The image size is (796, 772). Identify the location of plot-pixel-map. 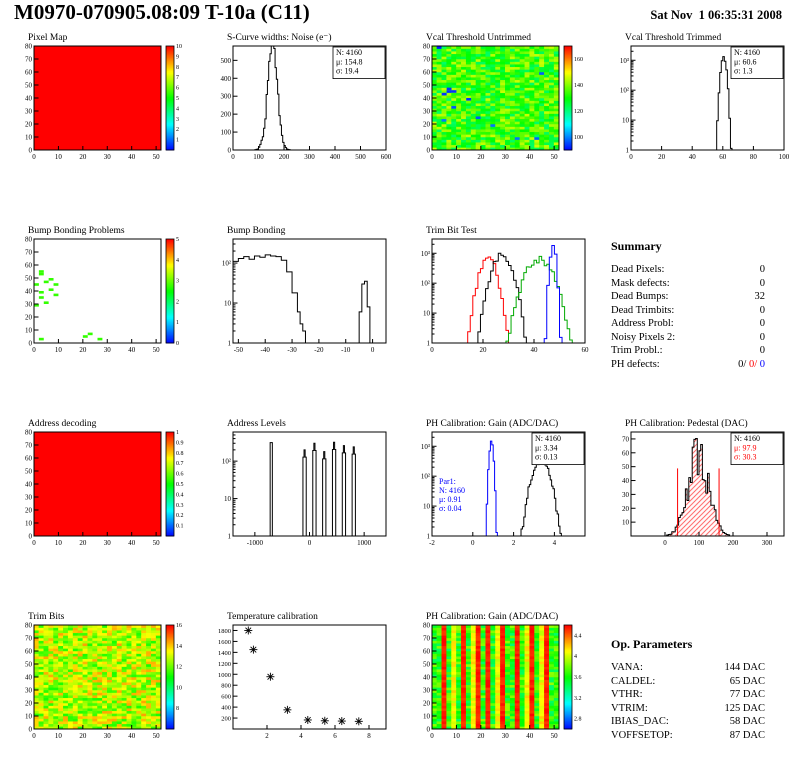
(99, 124).